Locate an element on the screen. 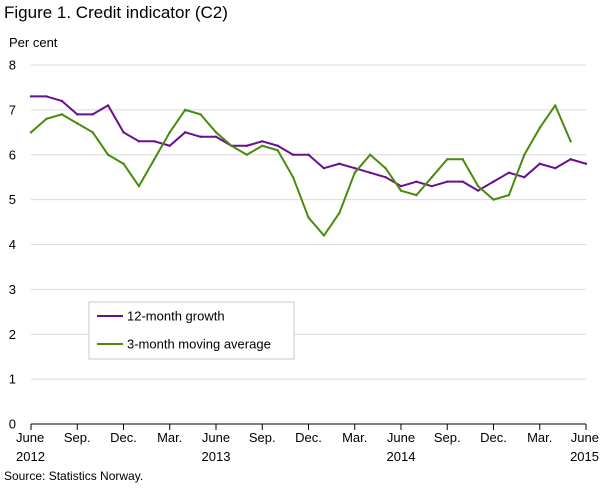 Image resolution: width=609 pixels, height=488 pixels. y-tick-labels: 0 1 2 3 4 5 6 7 8 is located at coordinates (12, 245).